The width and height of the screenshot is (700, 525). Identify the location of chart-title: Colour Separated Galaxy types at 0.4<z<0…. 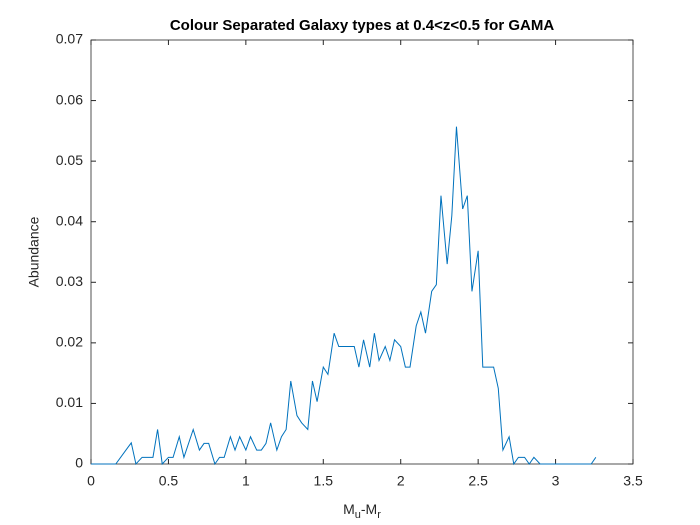
(362, 25).